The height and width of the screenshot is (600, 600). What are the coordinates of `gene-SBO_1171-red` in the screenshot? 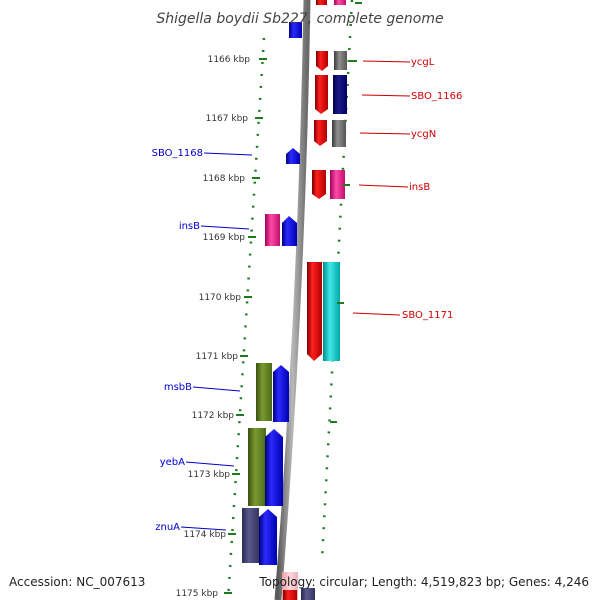 It's located at (314, 311).